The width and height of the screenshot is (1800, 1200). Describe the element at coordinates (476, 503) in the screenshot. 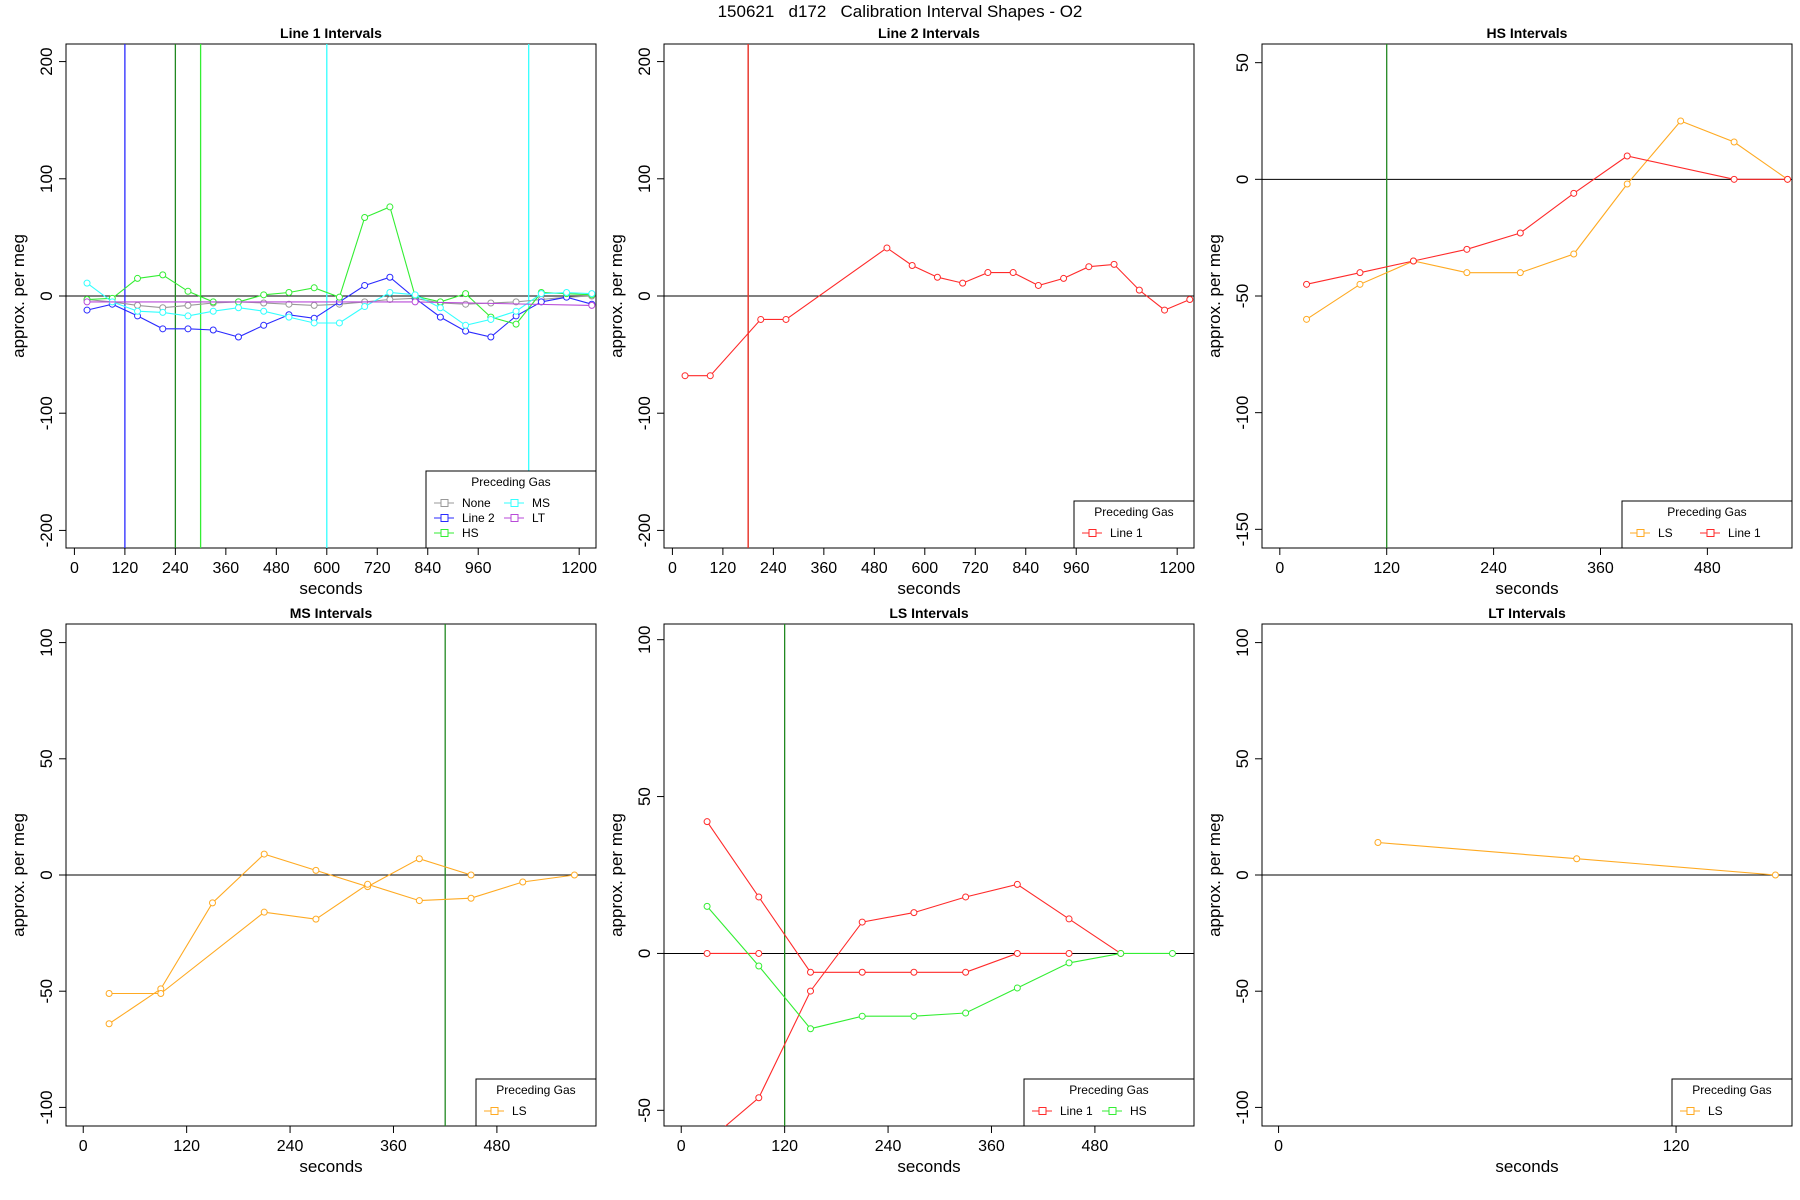

I see `legend-label: None` at that location.